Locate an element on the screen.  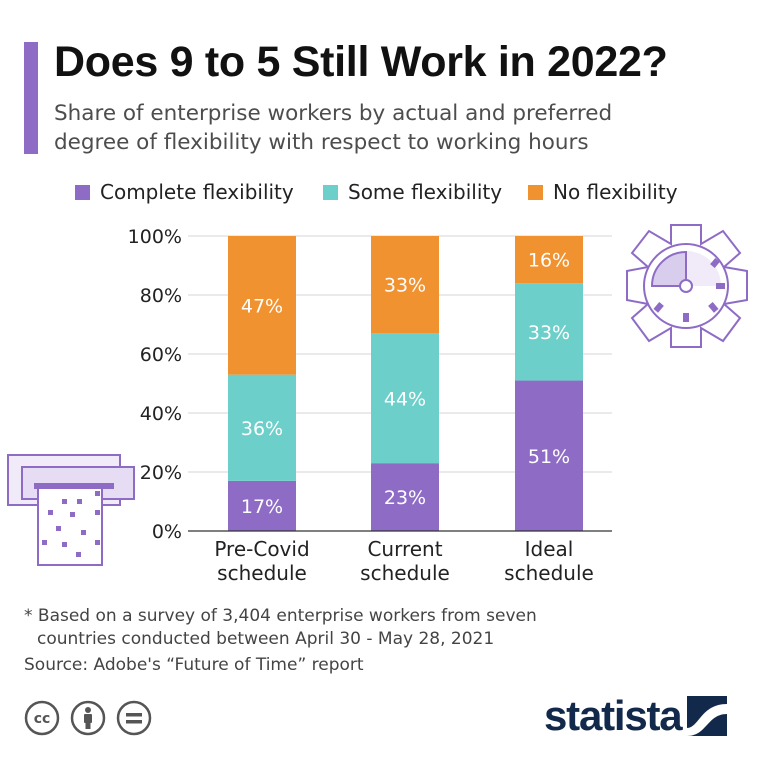
statista-wordmark: statista is located at coordinates (613, 715).